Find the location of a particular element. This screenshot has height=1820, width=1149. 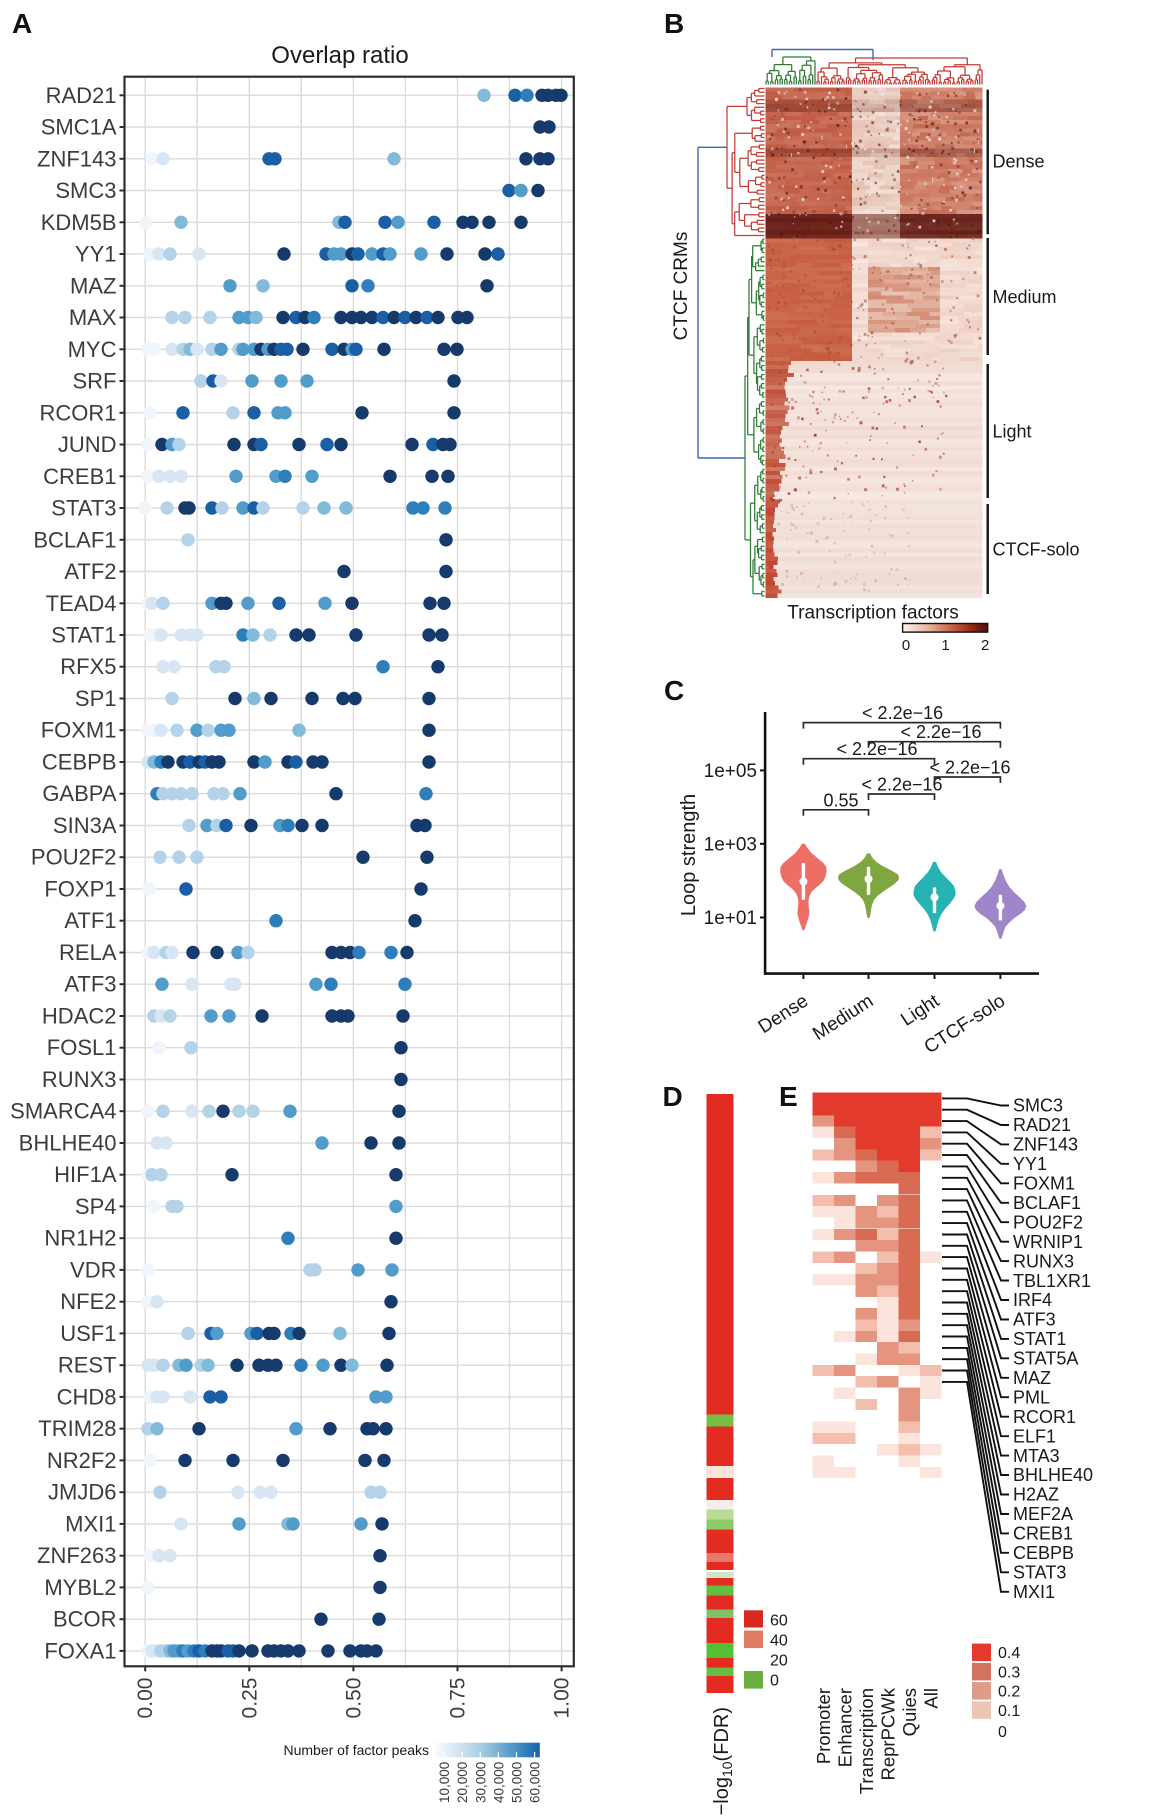

svg-text: SMC3 is located at coordinates (1038, 1106).